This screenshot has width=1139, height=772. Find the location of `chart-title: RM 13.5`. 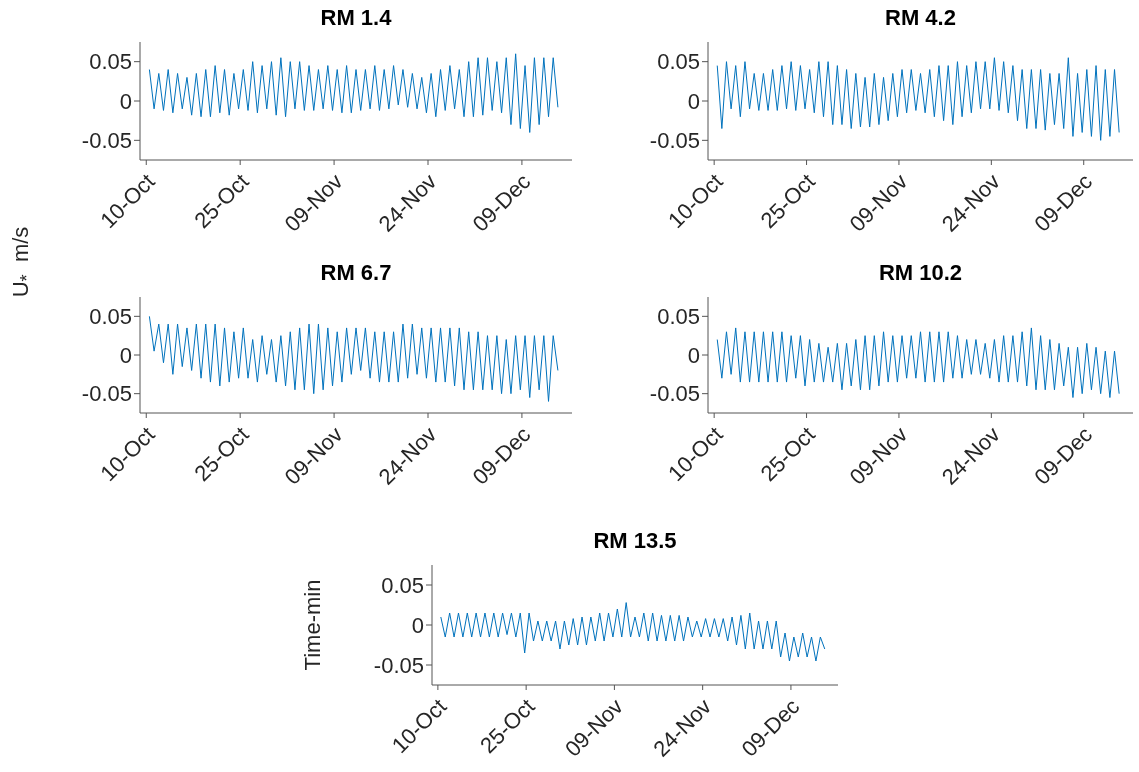

chart-title: RM 13.5 is located at coordinates (635, 541).